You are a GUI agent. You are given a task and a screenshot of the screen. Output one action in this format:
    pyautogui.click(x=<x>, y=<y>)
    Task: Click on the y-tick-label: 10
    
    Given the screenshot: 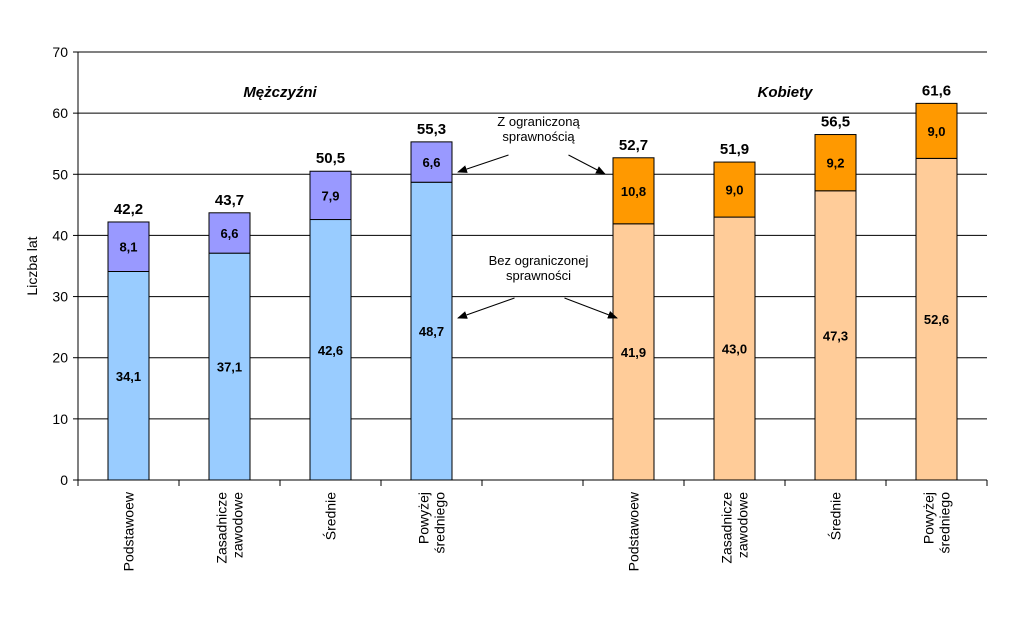 What is the action you would take?
    pyautogui.click(x=60, y=419)
    